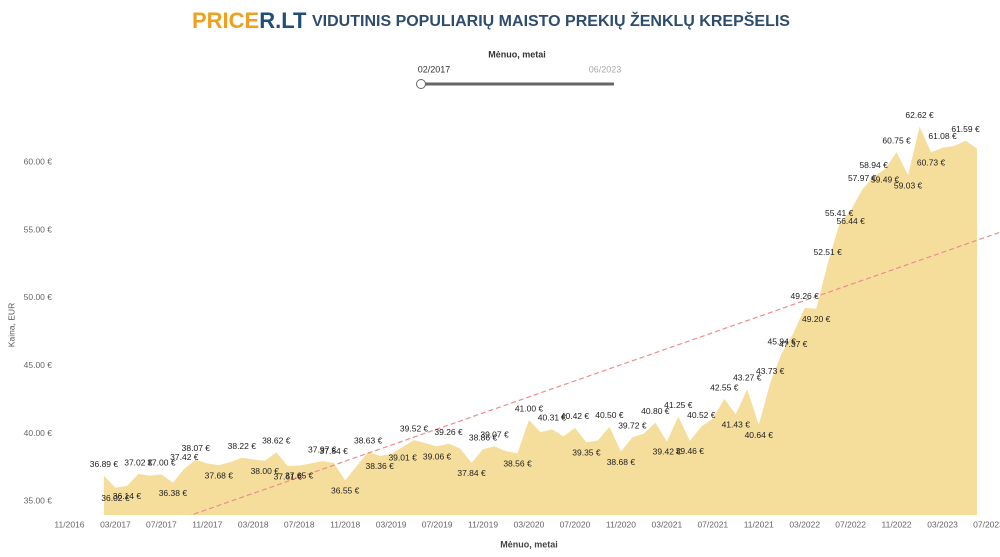  Describe the element at coordinates (225, 20) in the screenshot. I see `logo-part: PRICE` at that location.